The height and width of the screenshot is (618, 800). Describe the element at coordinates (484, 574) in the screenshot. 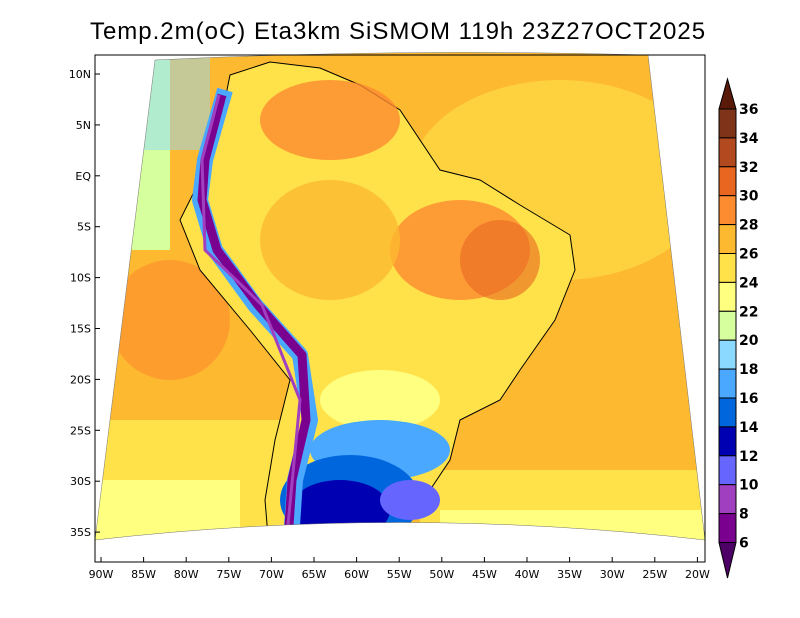

I see `lon-tick-label: 45W` at that location.